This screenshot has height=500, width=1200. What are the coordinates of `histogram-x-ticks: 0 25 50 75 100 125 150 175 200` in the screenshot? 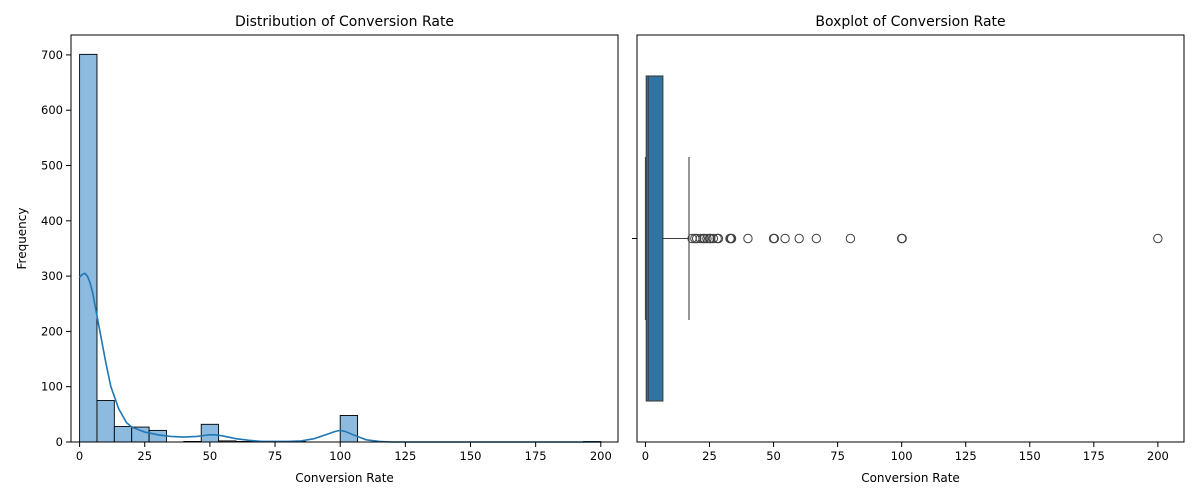 It's located at (344, 452).